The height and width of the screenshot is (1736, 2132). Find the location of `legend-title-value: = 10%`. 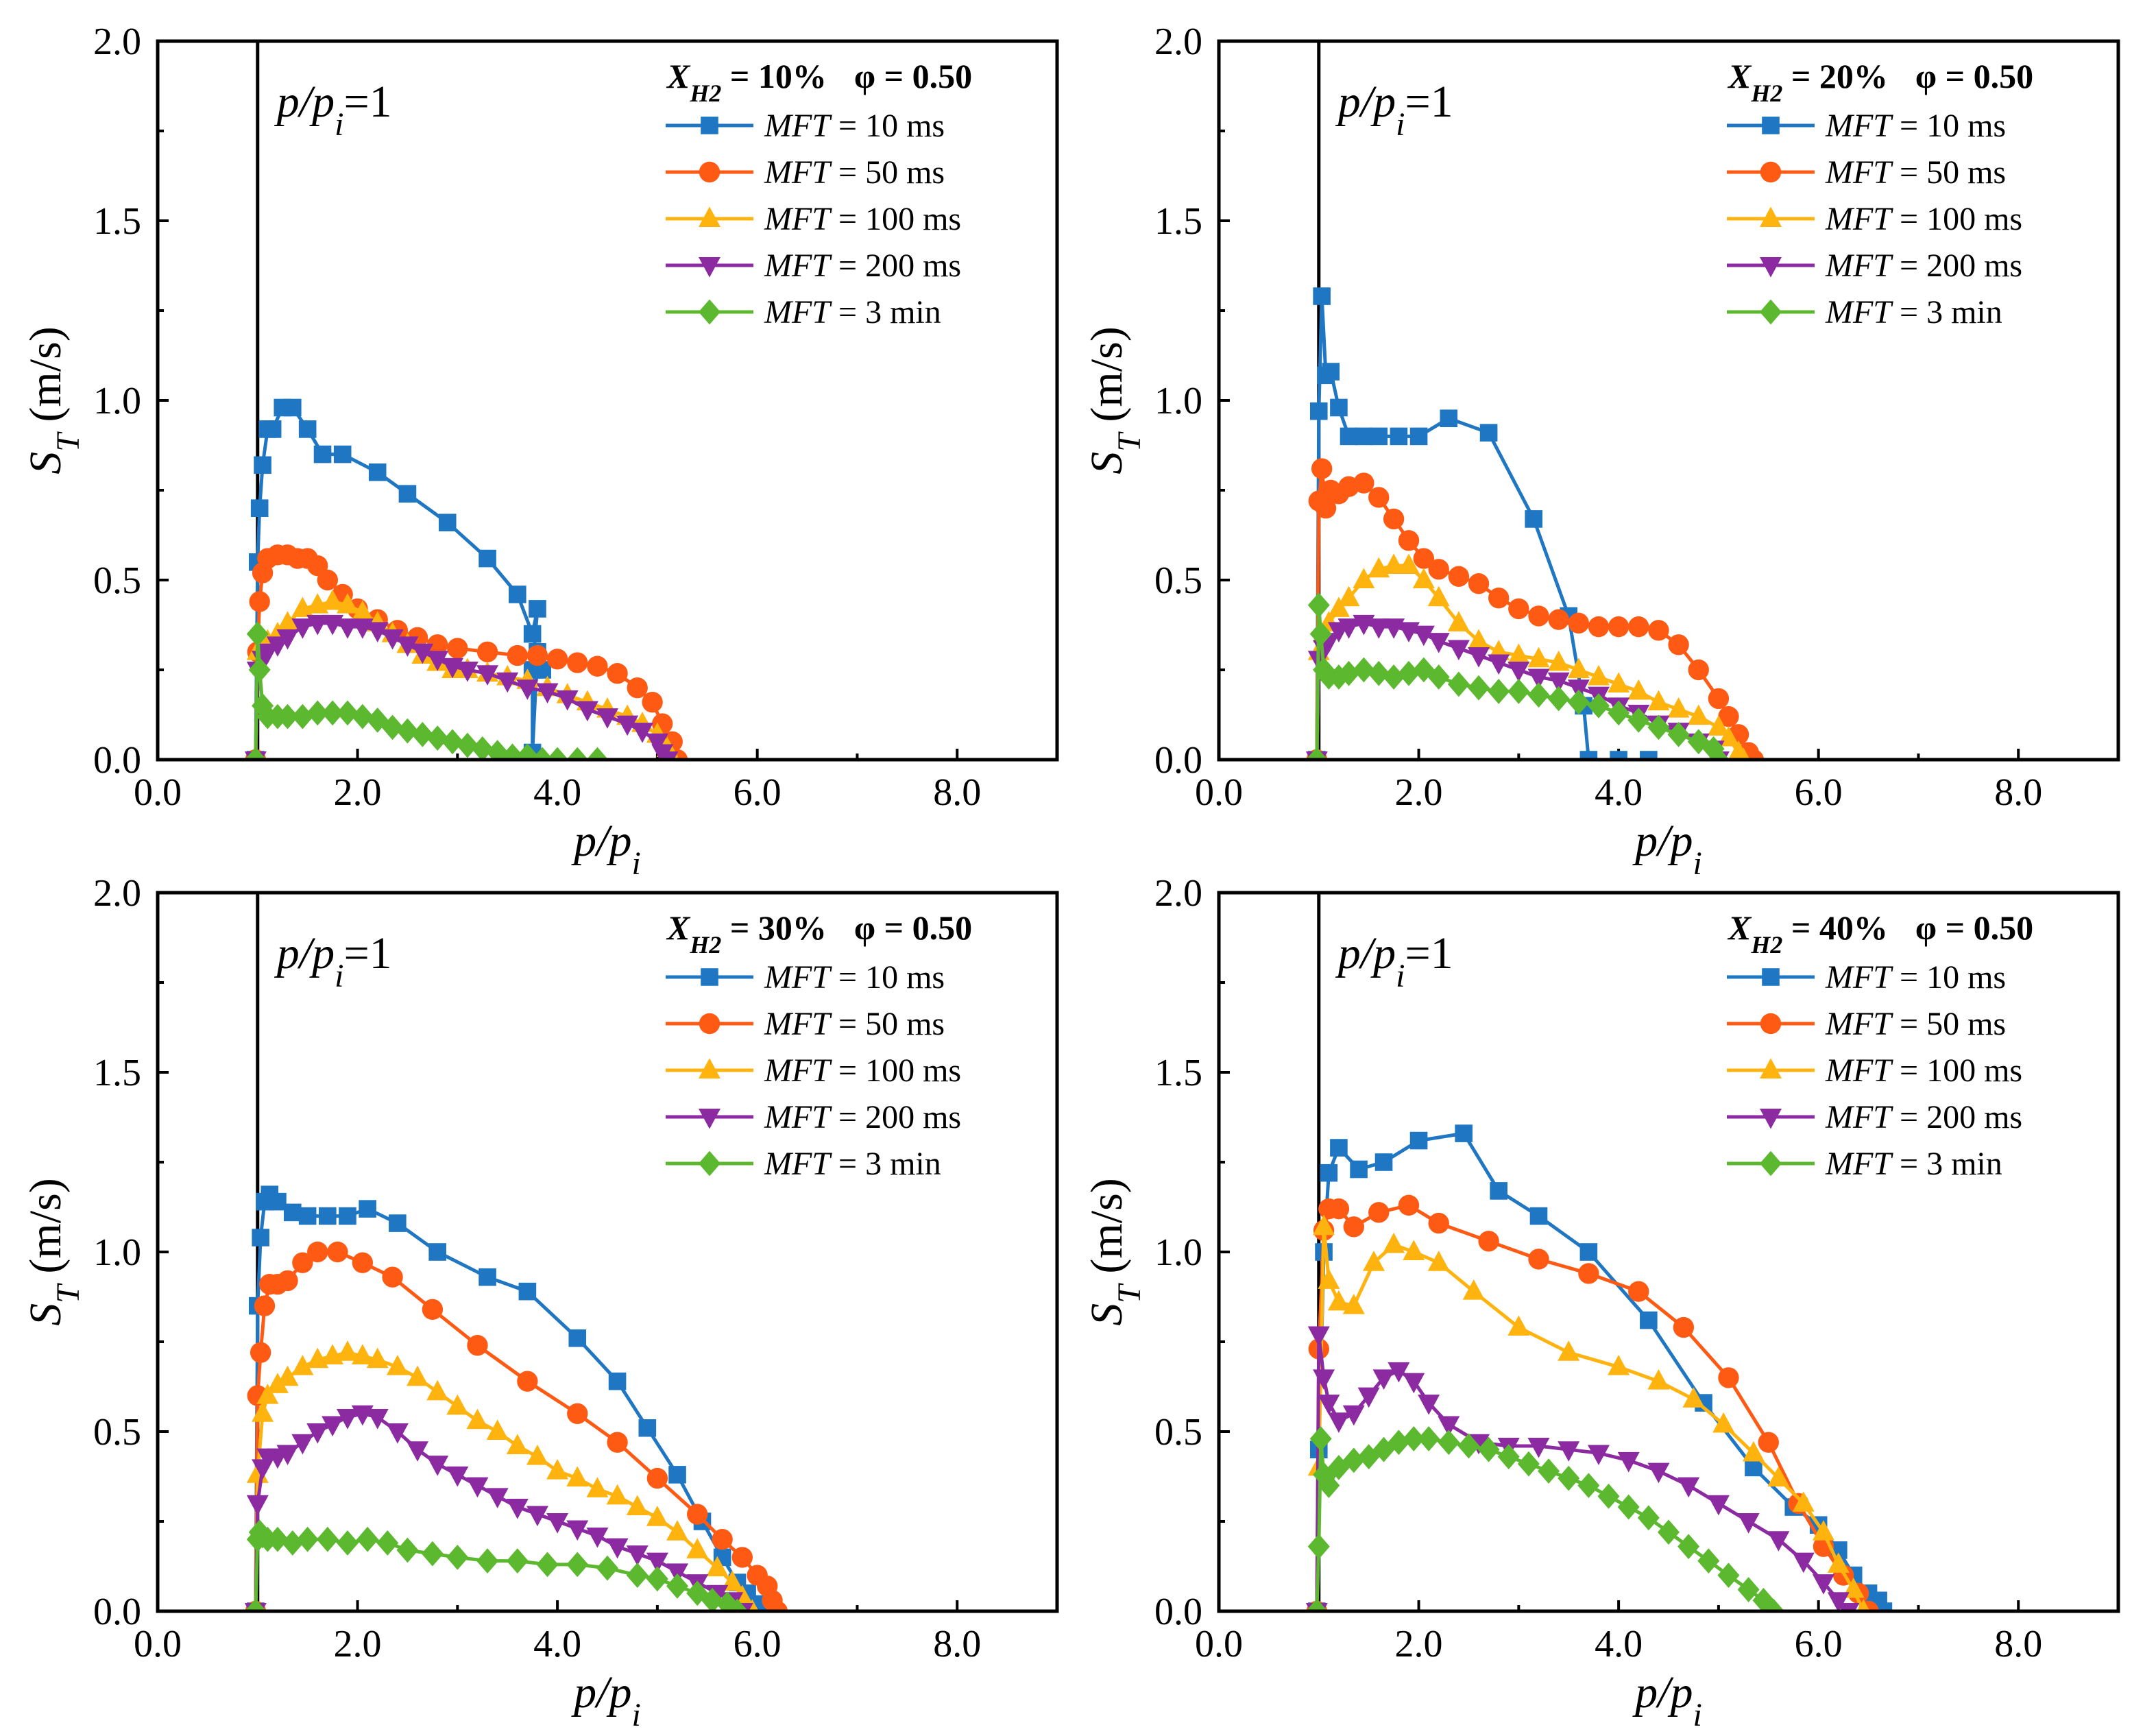

legend-title-value: = 10% is located at coordinates (774, 76).